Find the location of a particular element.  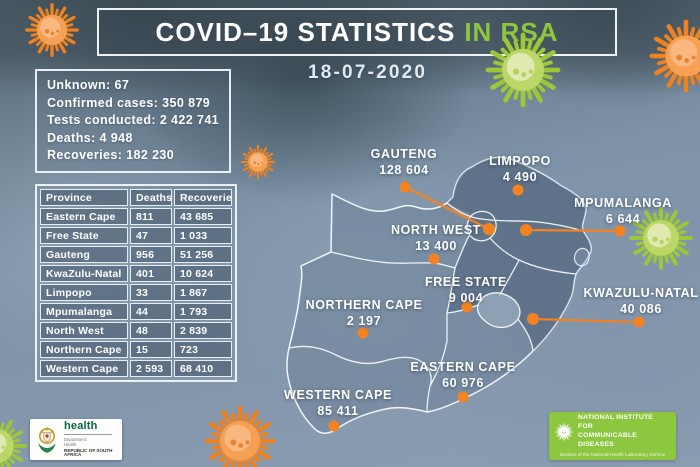

map-label-eastern-cape: EASTERN CAPE 60 976 is located at coordinates (462, 375).